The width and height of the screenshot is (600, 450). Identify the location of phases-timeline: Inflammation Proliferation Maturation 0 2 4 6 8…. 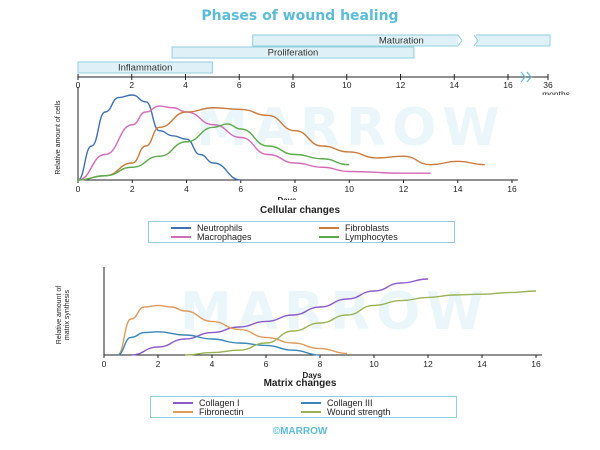
(323, 64).